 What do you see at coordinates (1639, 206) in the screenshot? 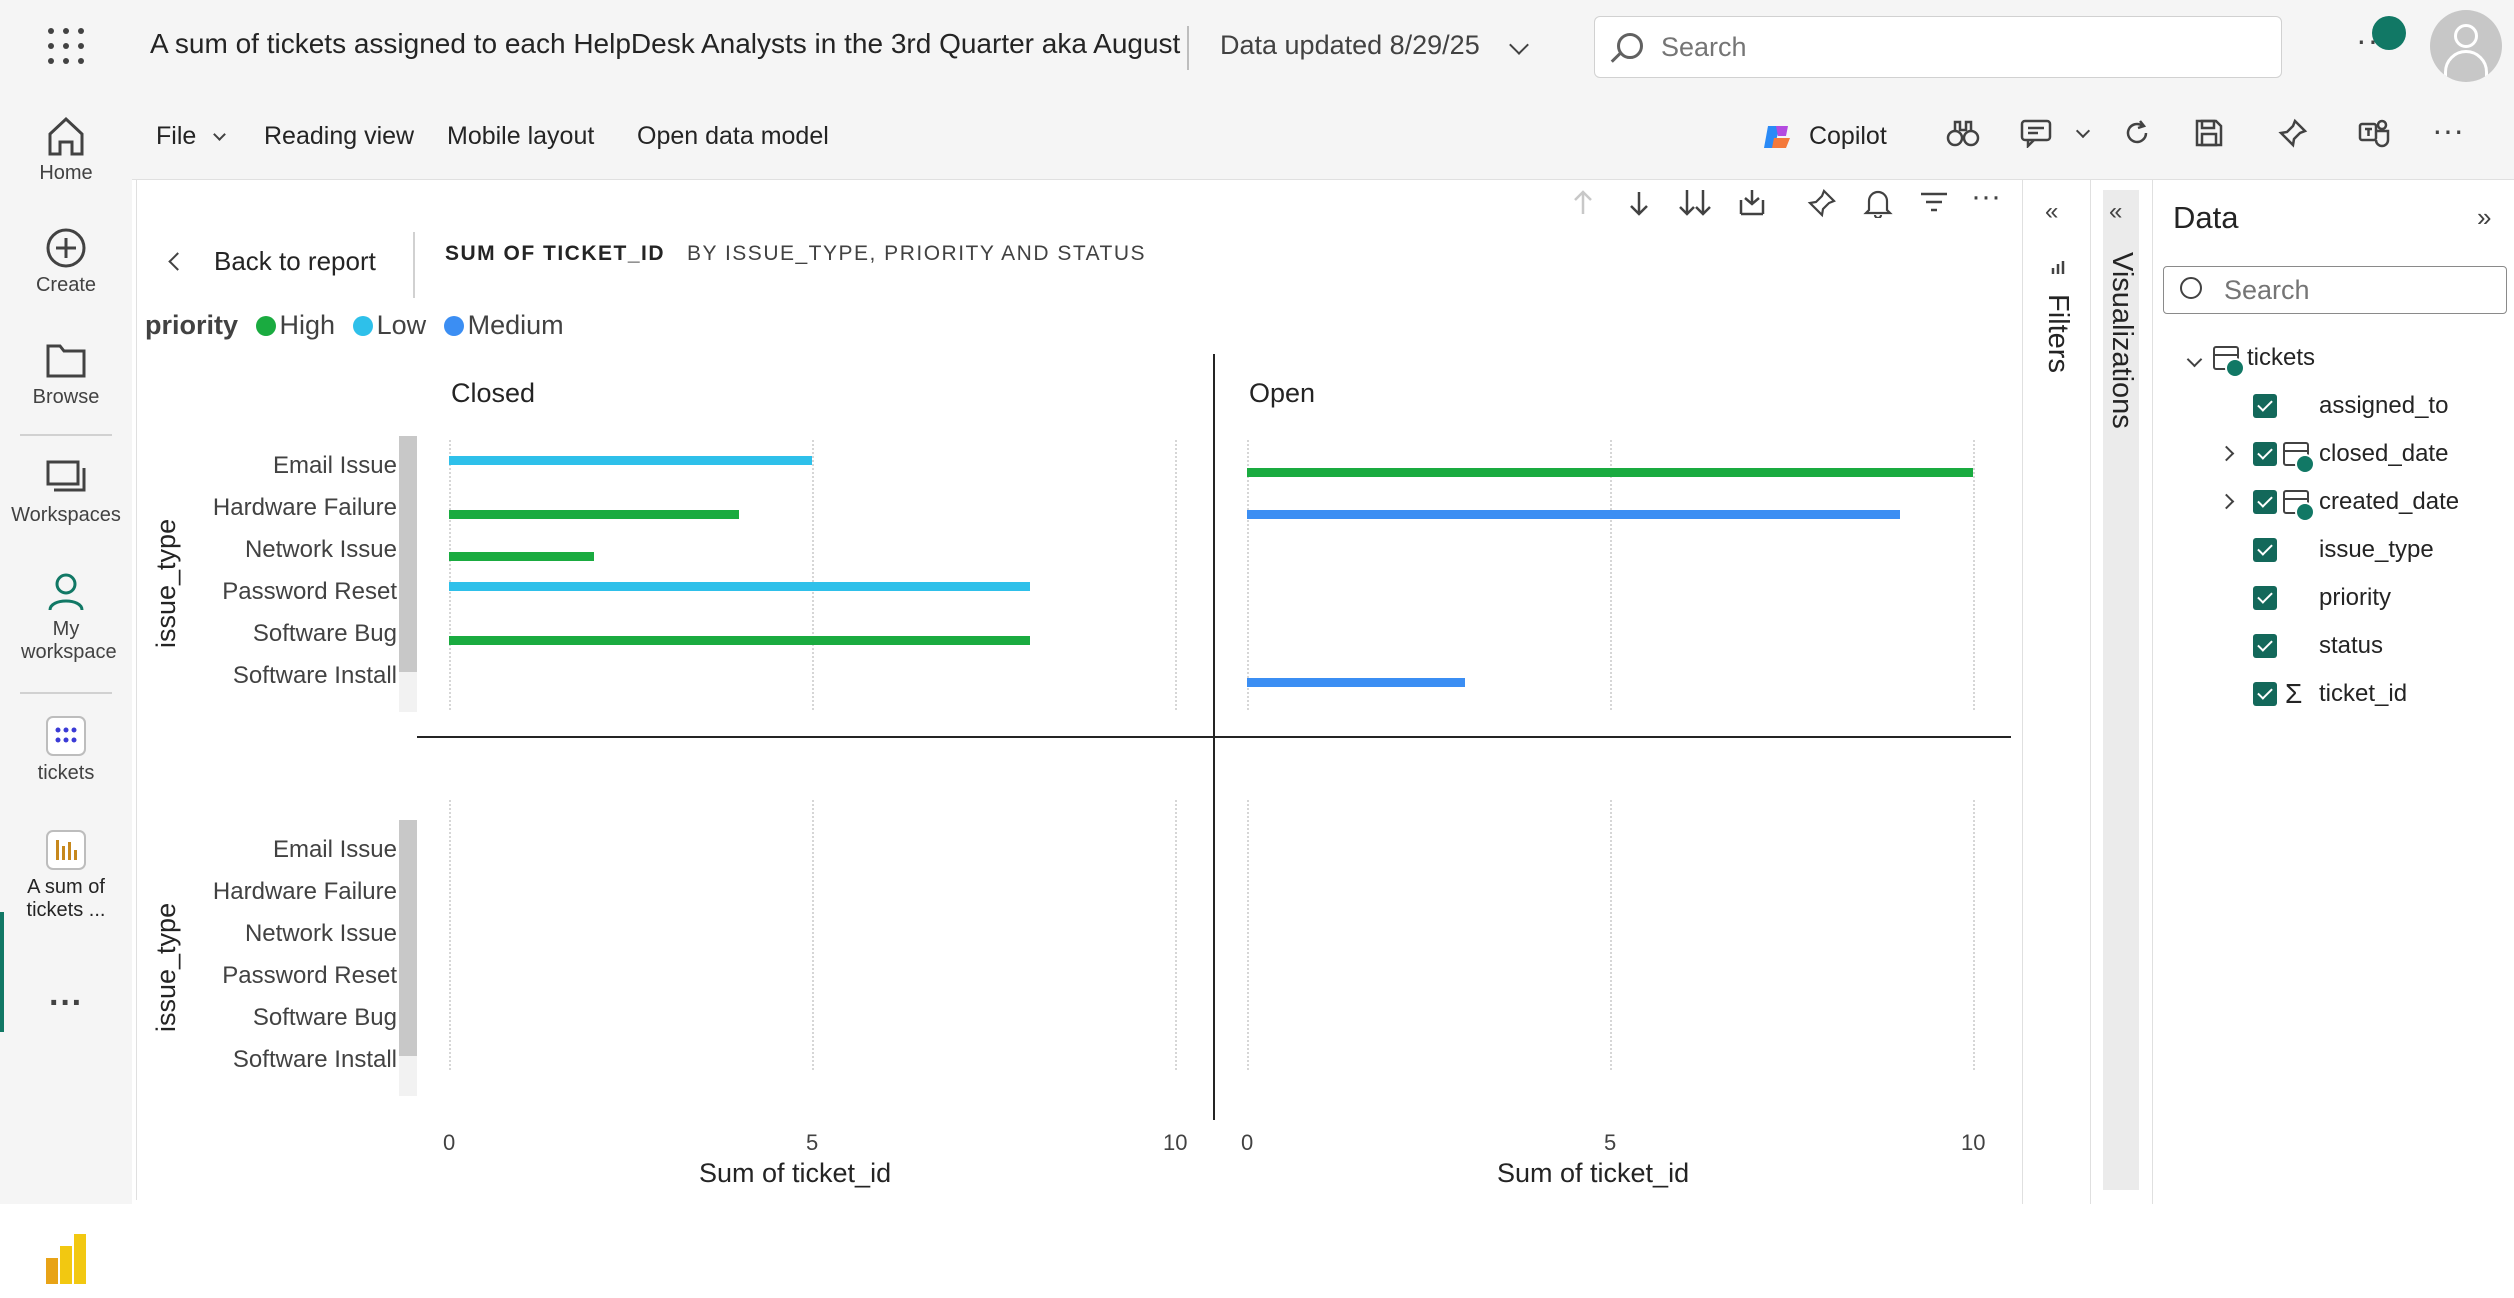
I see `drill-down-icon` at bounding box center [1639, 206].